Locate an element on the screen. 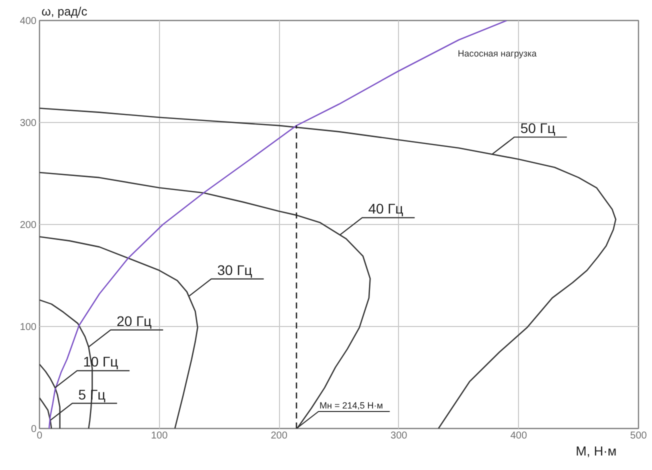 The width and height of the screenshot is (652, 470). x-tick-label: 200 is located at coordinates (279, 436).